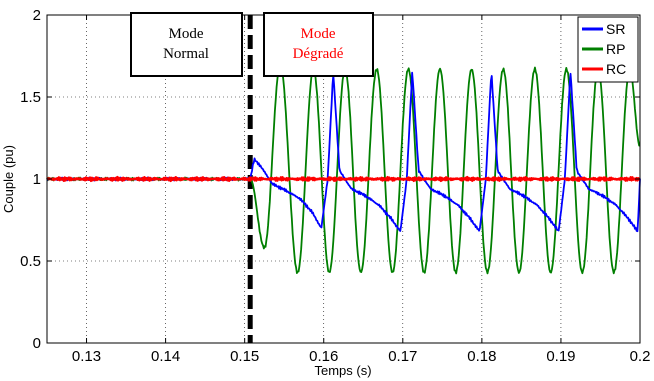 This screenshot has height=381, width=654. Describe the element at coordinates (318, 34) in the screenshot. I see `annotation-degrade-line1: Mode` at that location.